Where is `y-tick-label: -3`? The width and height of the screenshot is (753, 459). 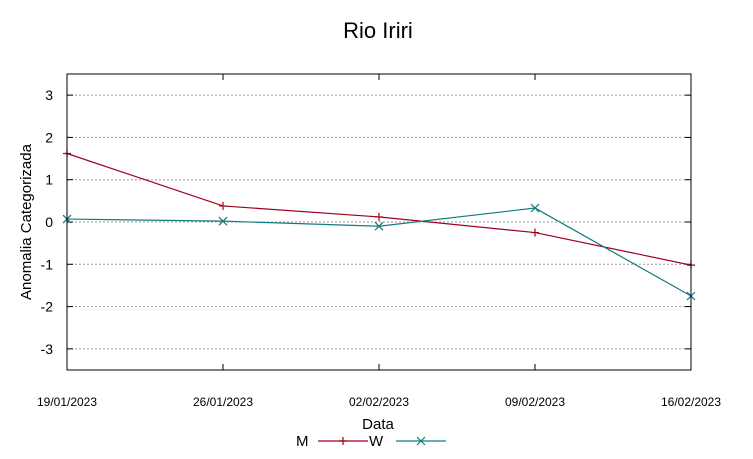 y-tick-label: -3 is located at coordinates (47, 349).